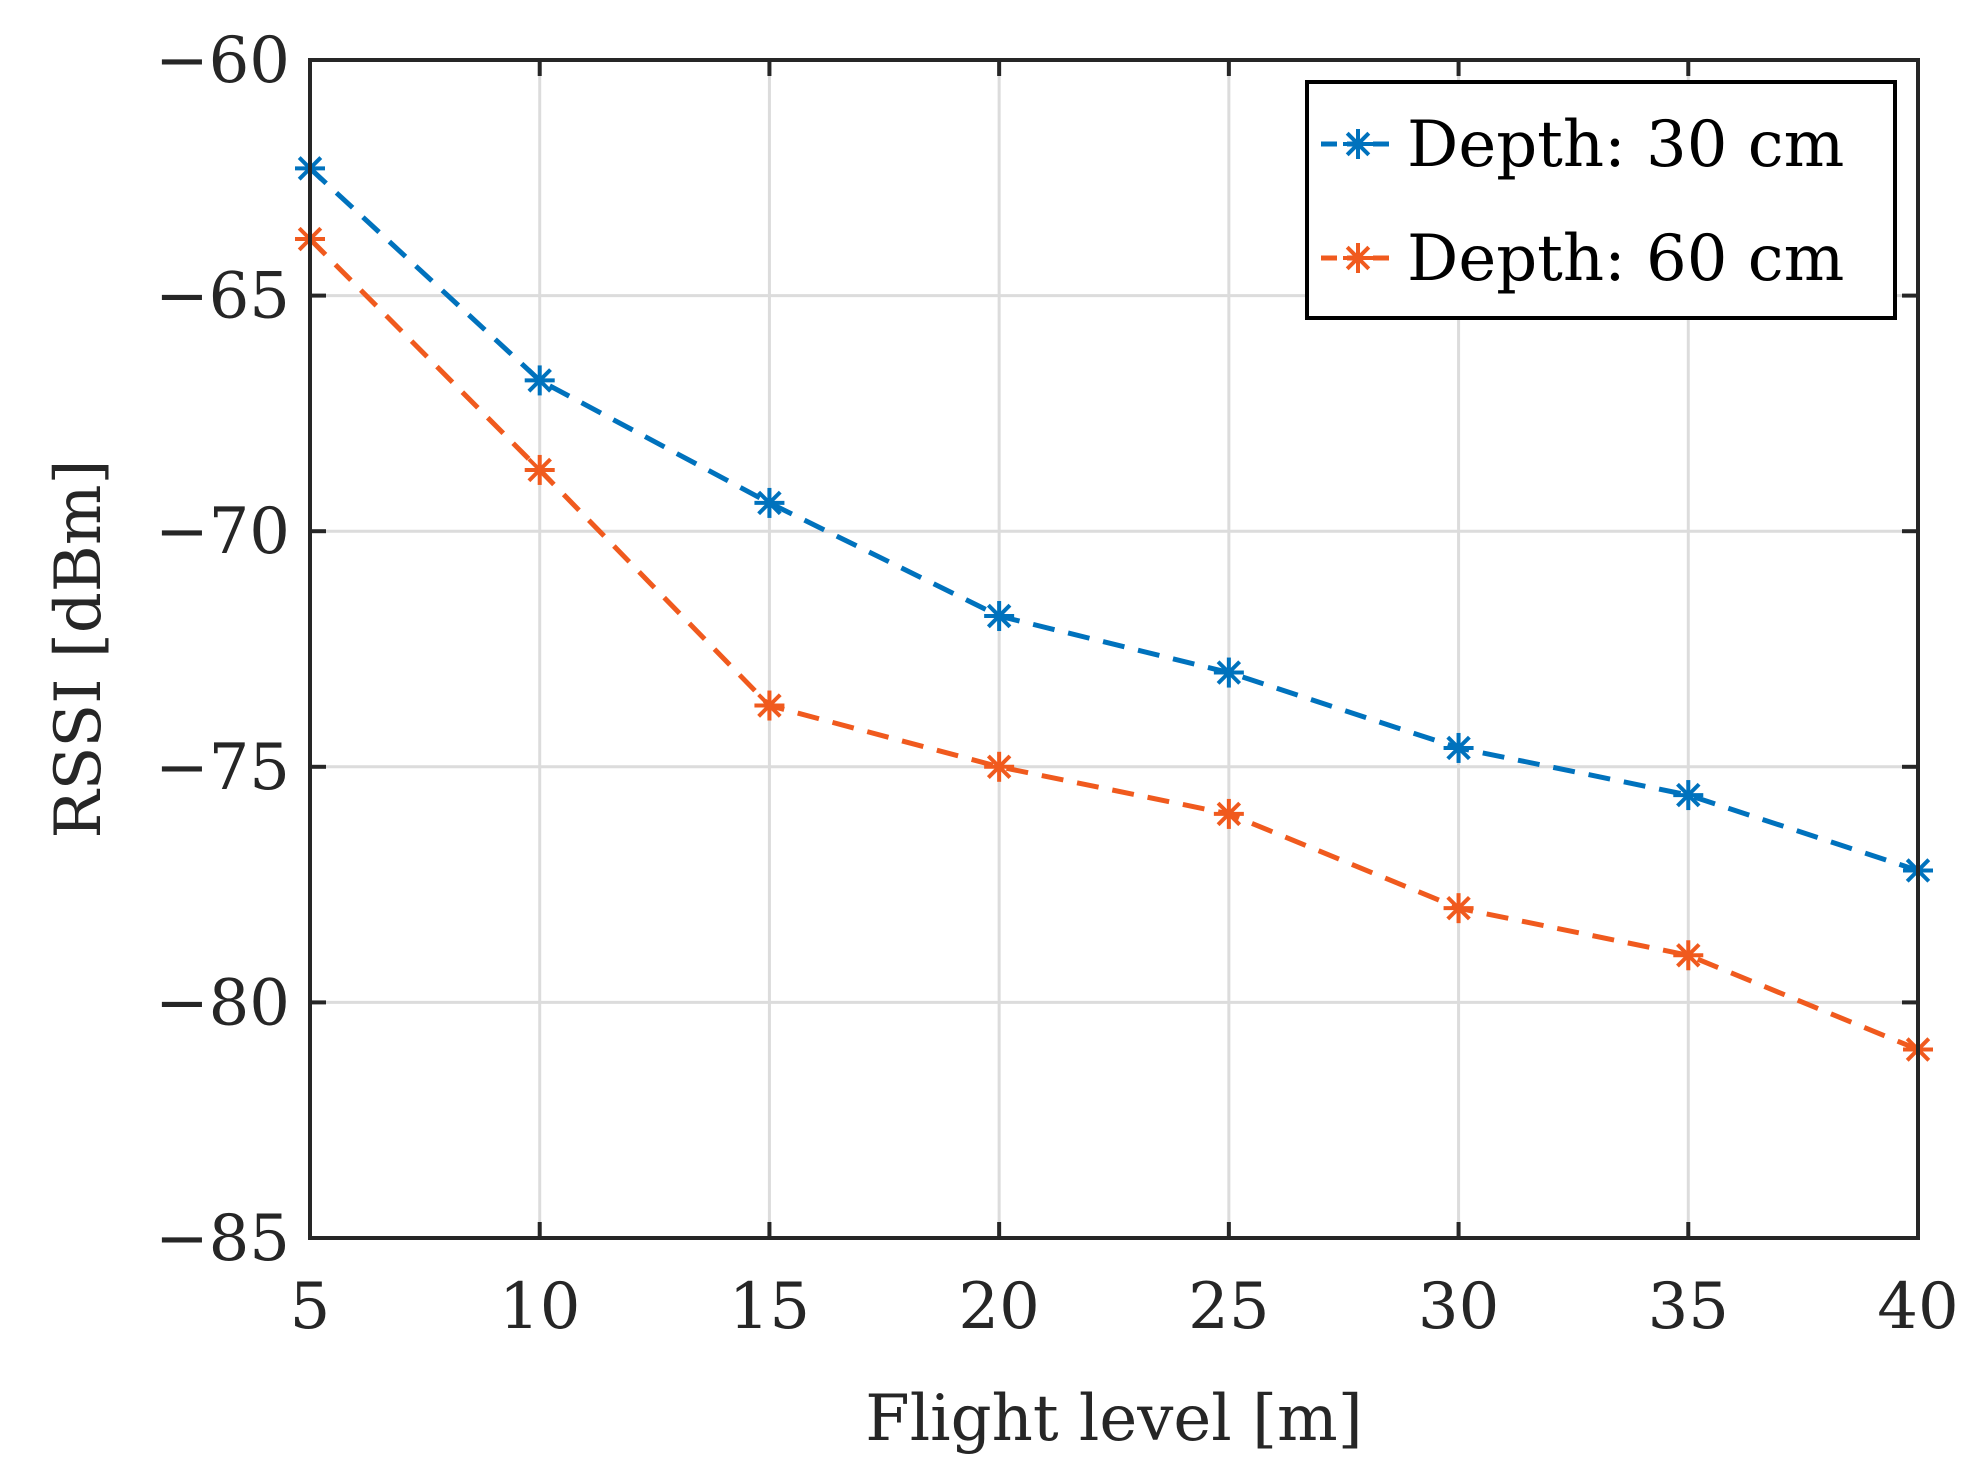 The width and height of the screenshot is (1972, 1484). What do you see at coordinates (1688, 1307) in the screenshot?
I see `x-tick-label: 35` at bounding box center [1688, 1307].